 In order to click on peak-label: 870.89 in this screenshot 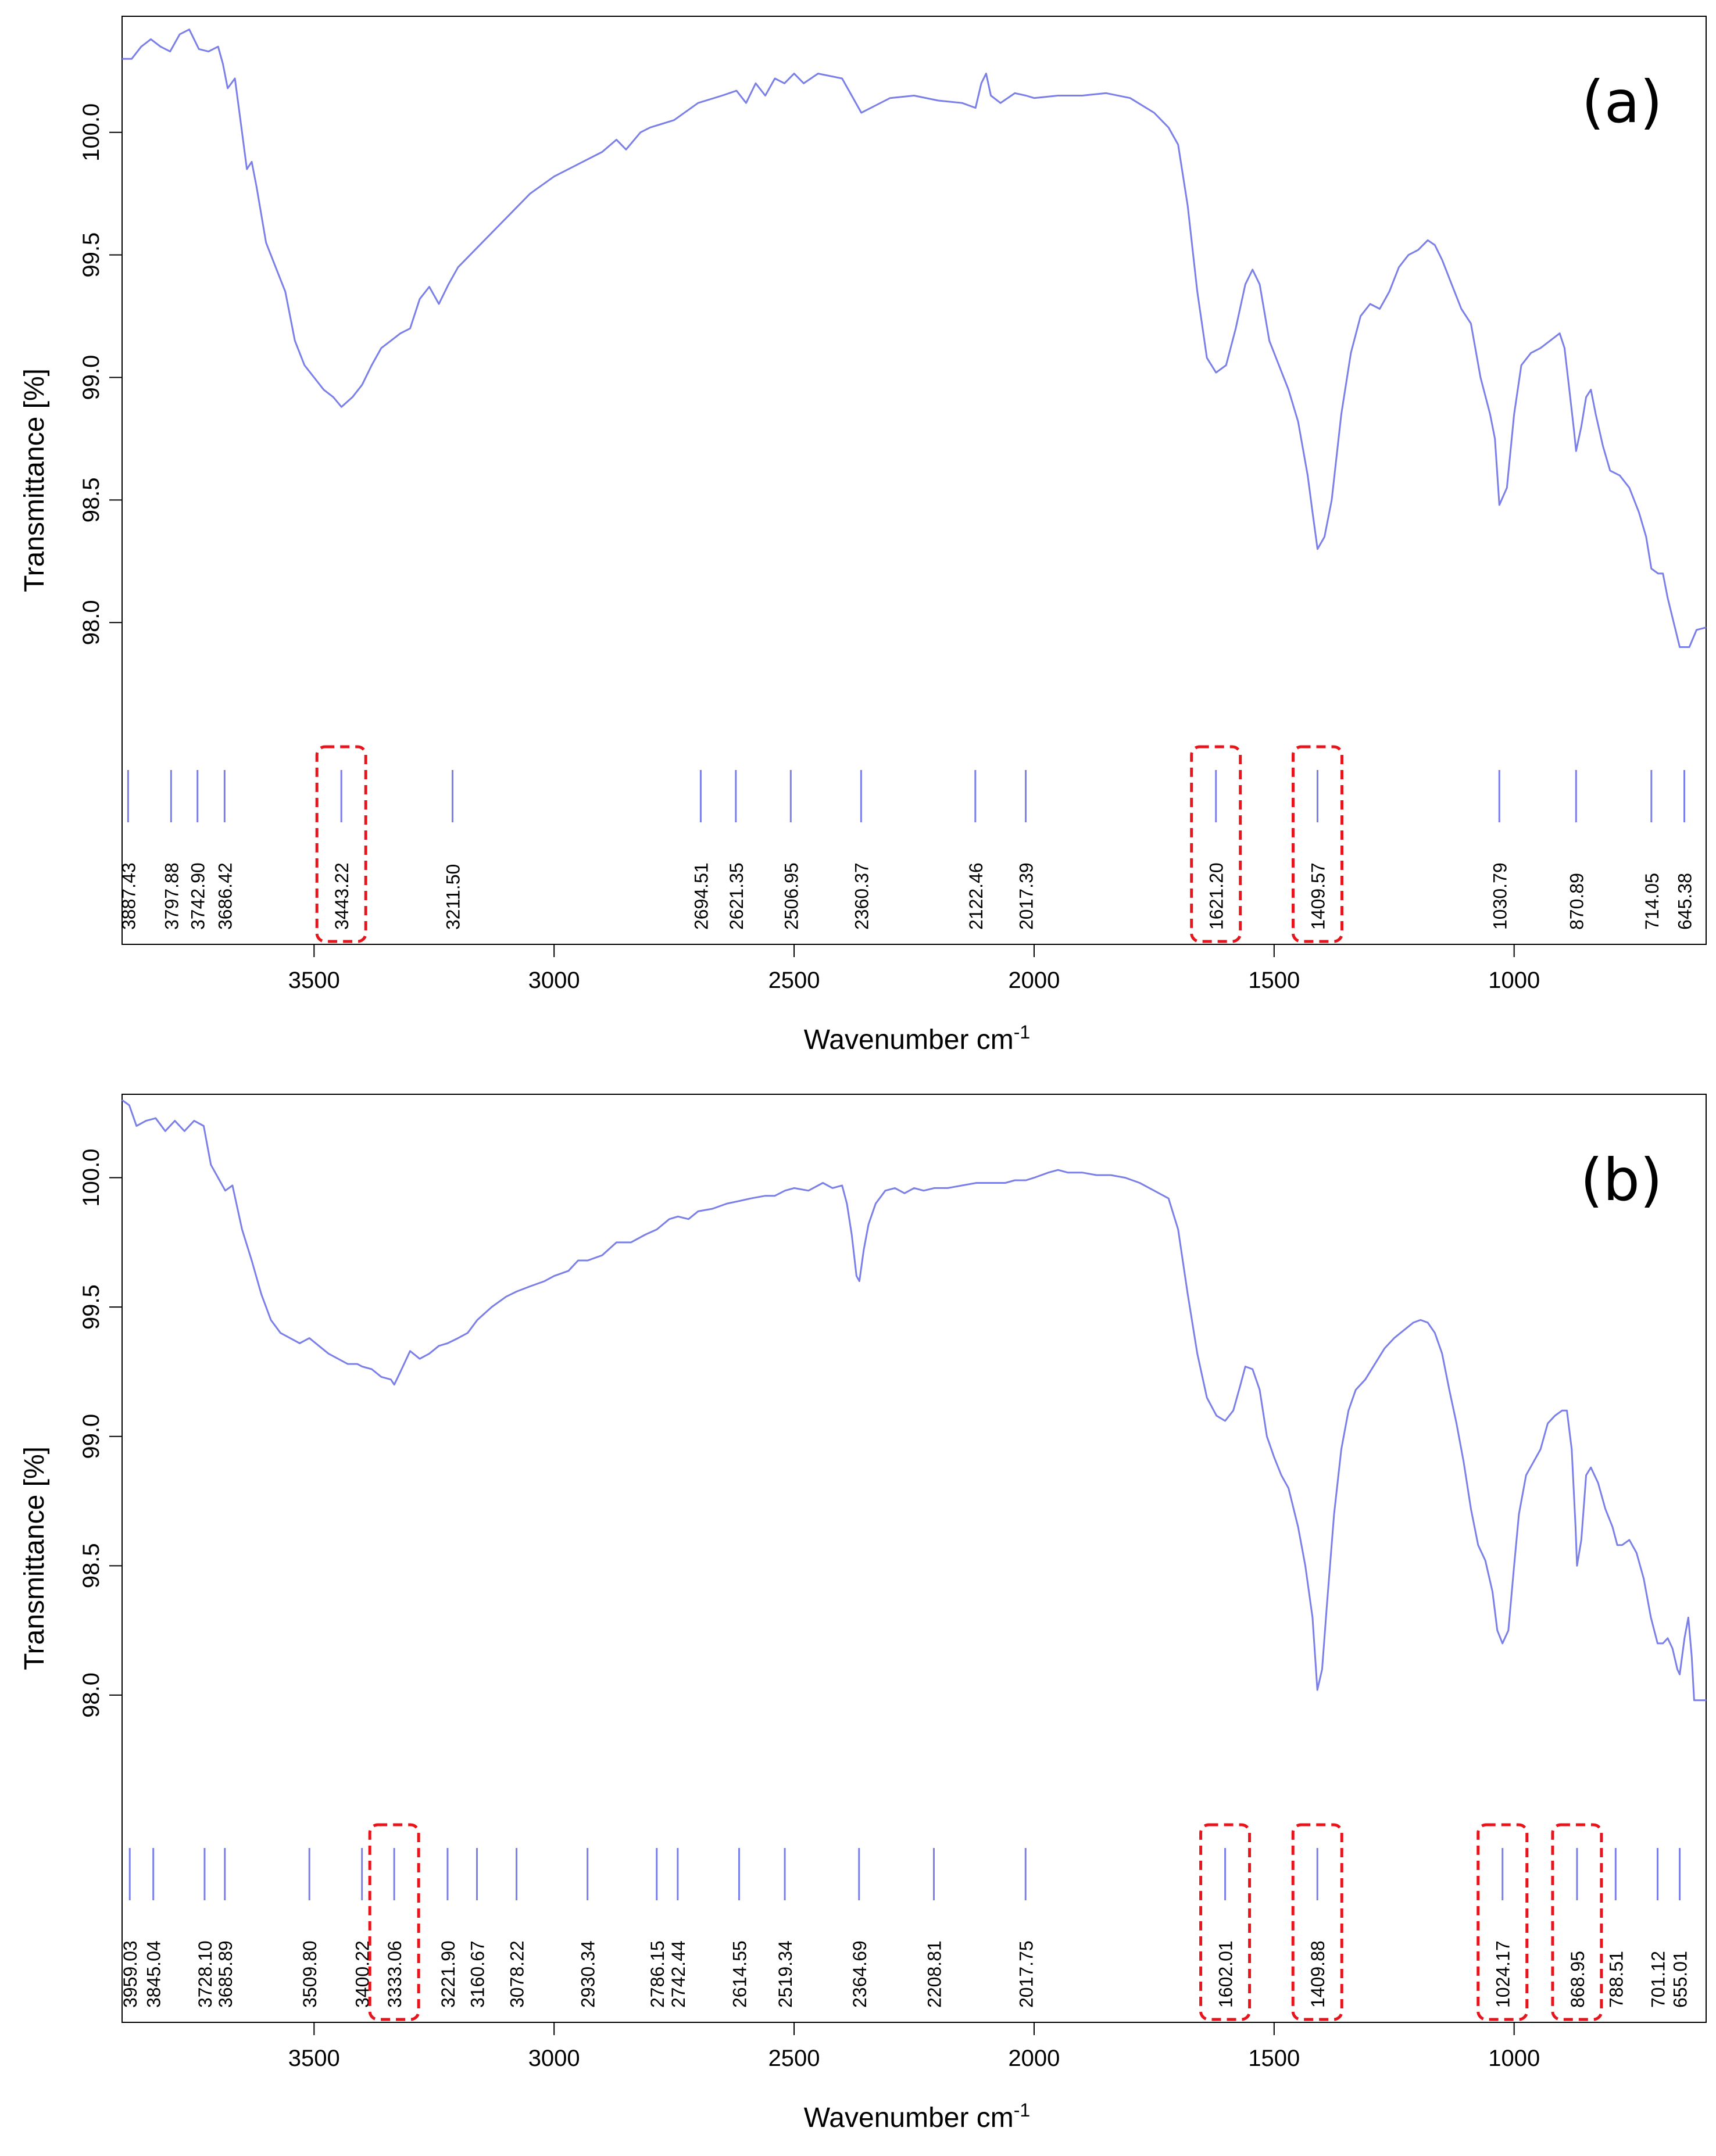, I will do `click(1576, 901)`.